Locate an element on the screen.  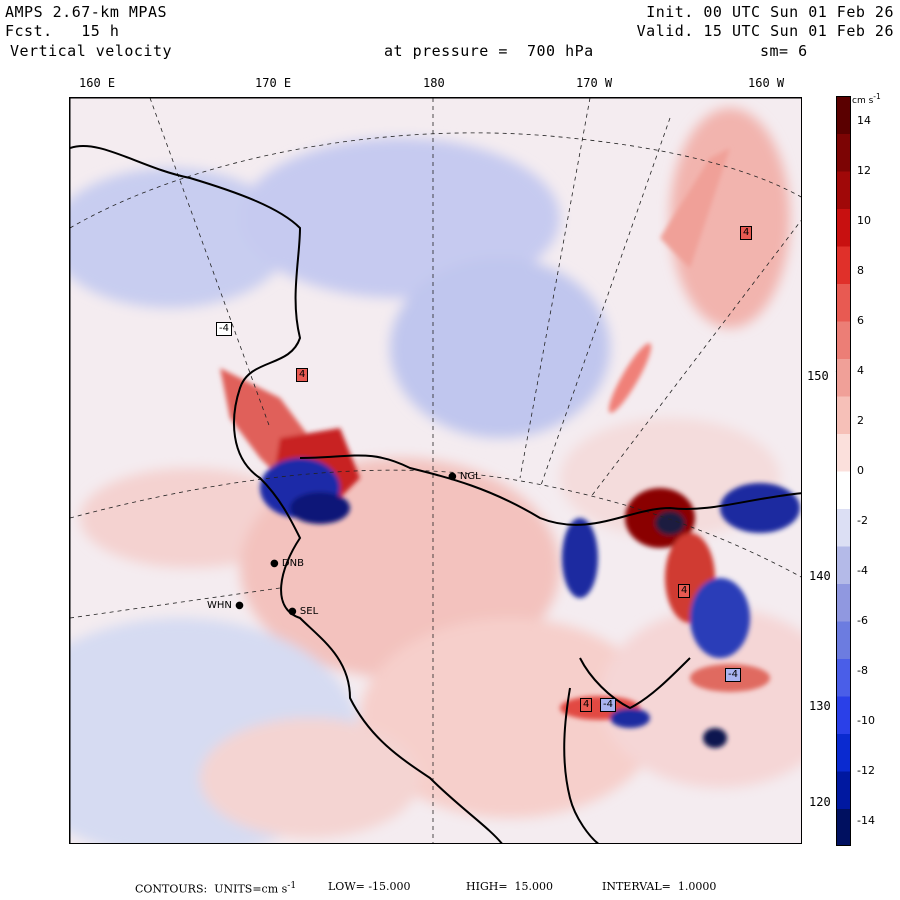
station-ngl: ● NGL is located at coordinates (464, 476).